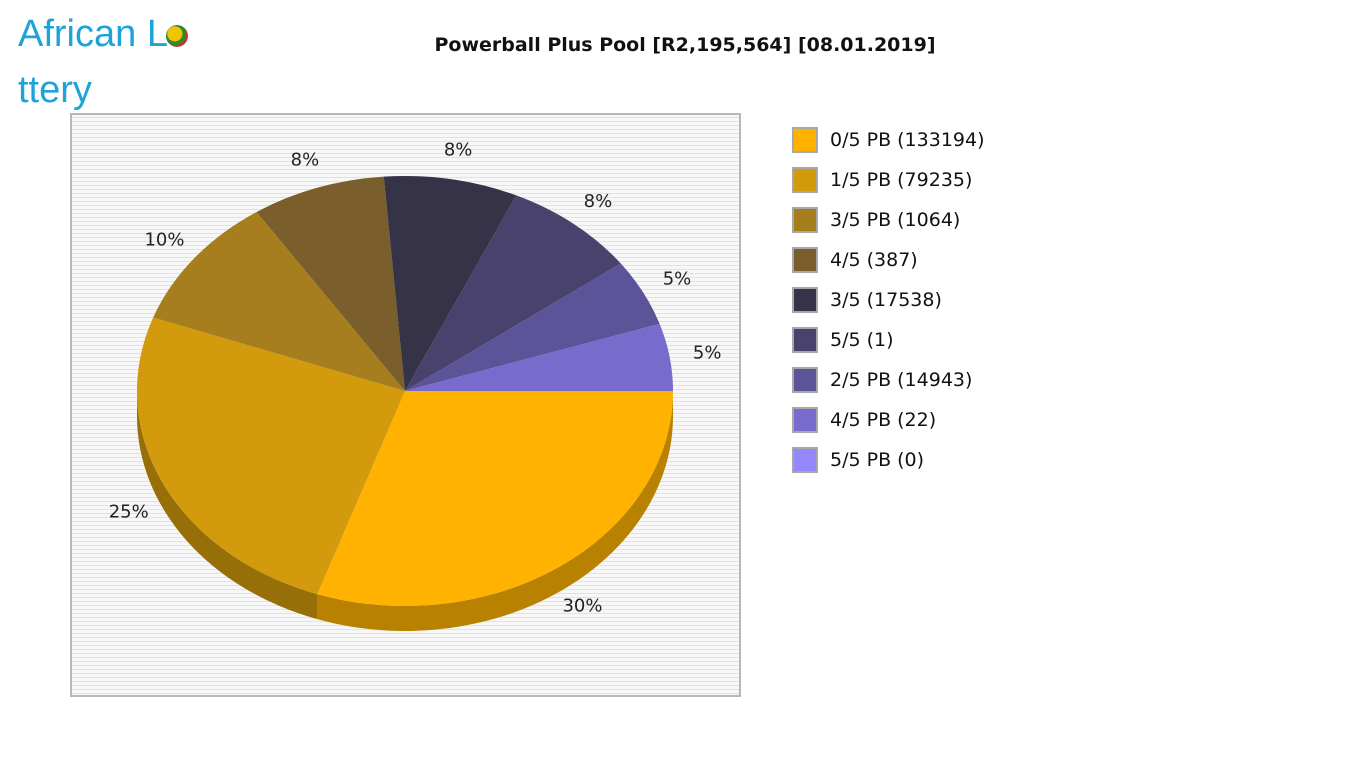 The width and height of the screenshot is (1366, 768). Describe the element at coordinates (992, 260) in the screenshot. I see `legend-item: 4/5 (387)` at that location.